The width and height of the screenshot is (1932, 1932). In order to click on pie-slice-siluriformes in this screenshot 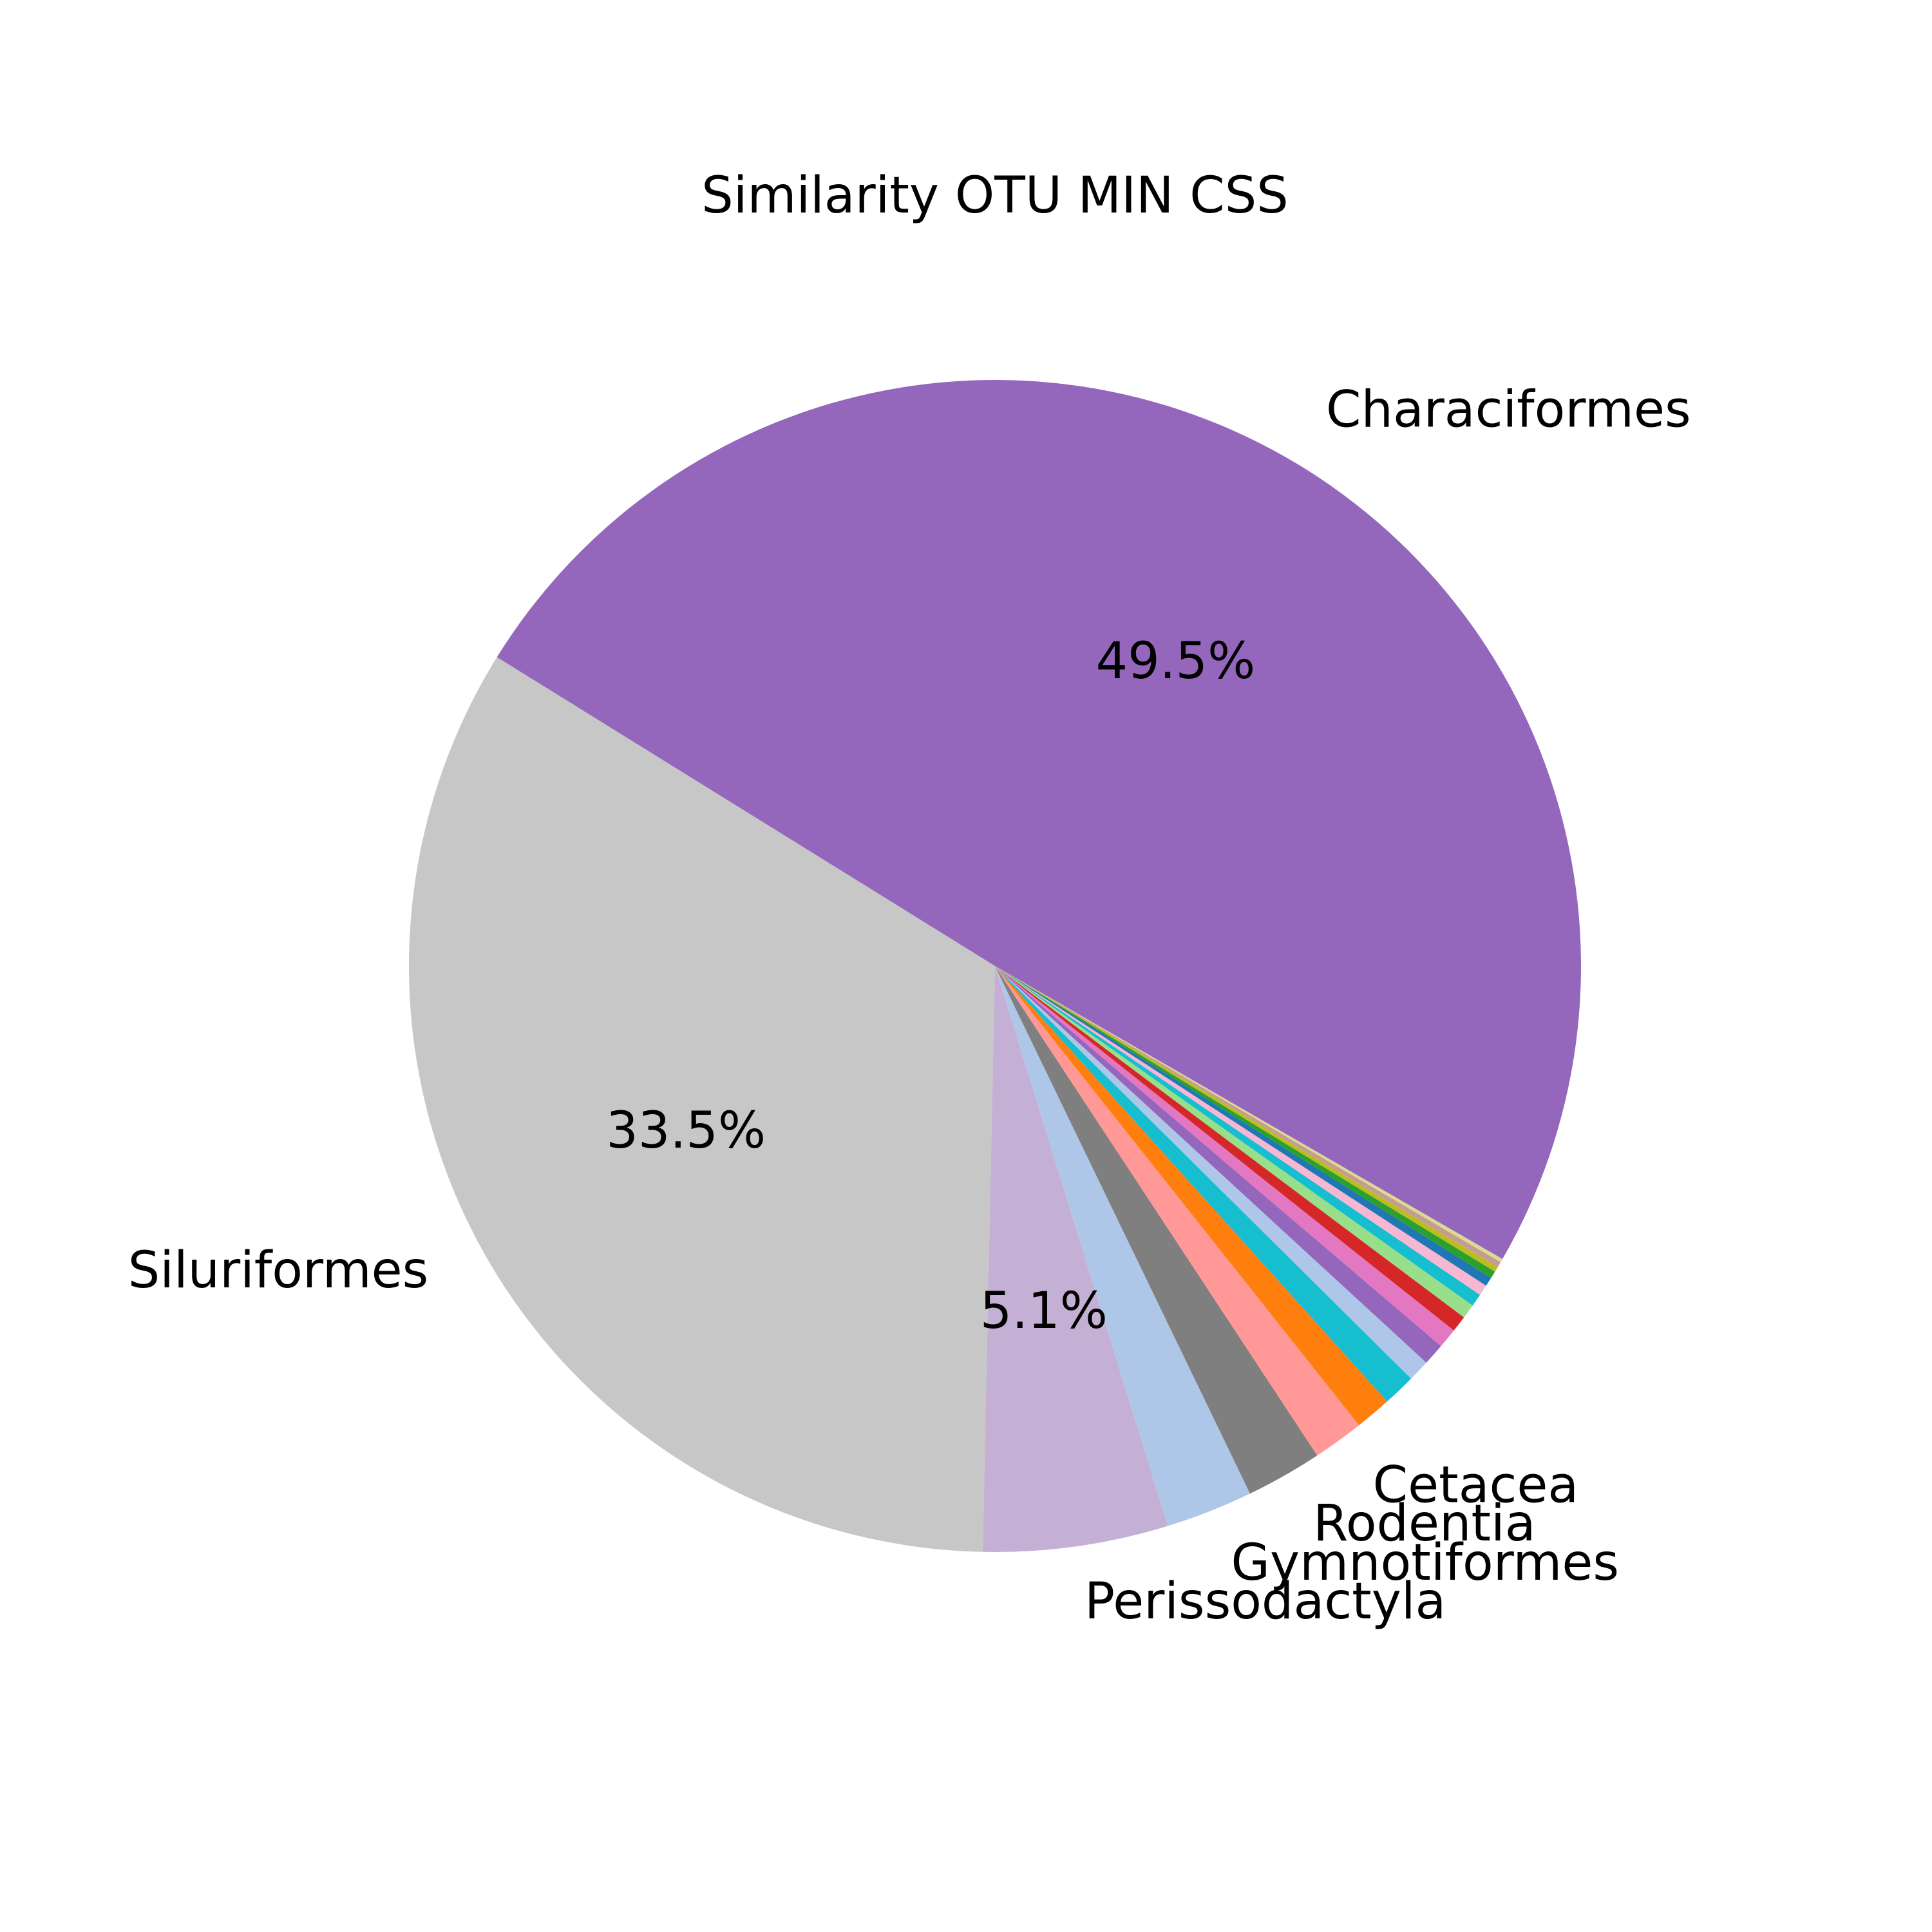, I will do `click(701, 1104)`.